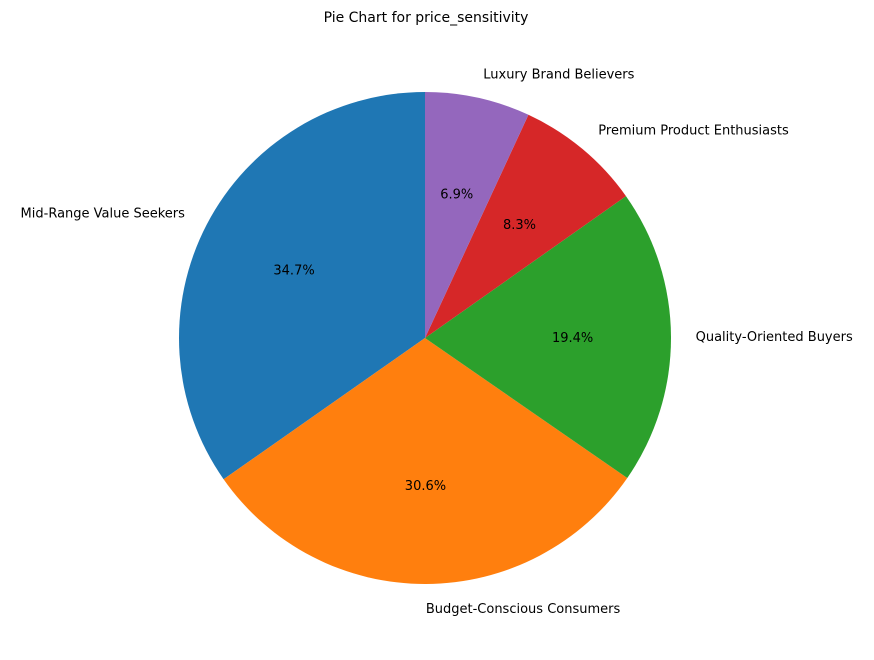 The width and height of the screenshot is (874, 660). Describe the element at coordinates (425, 486) in the screenshot. I see `slice-percent-label: 30.6%` at that location.